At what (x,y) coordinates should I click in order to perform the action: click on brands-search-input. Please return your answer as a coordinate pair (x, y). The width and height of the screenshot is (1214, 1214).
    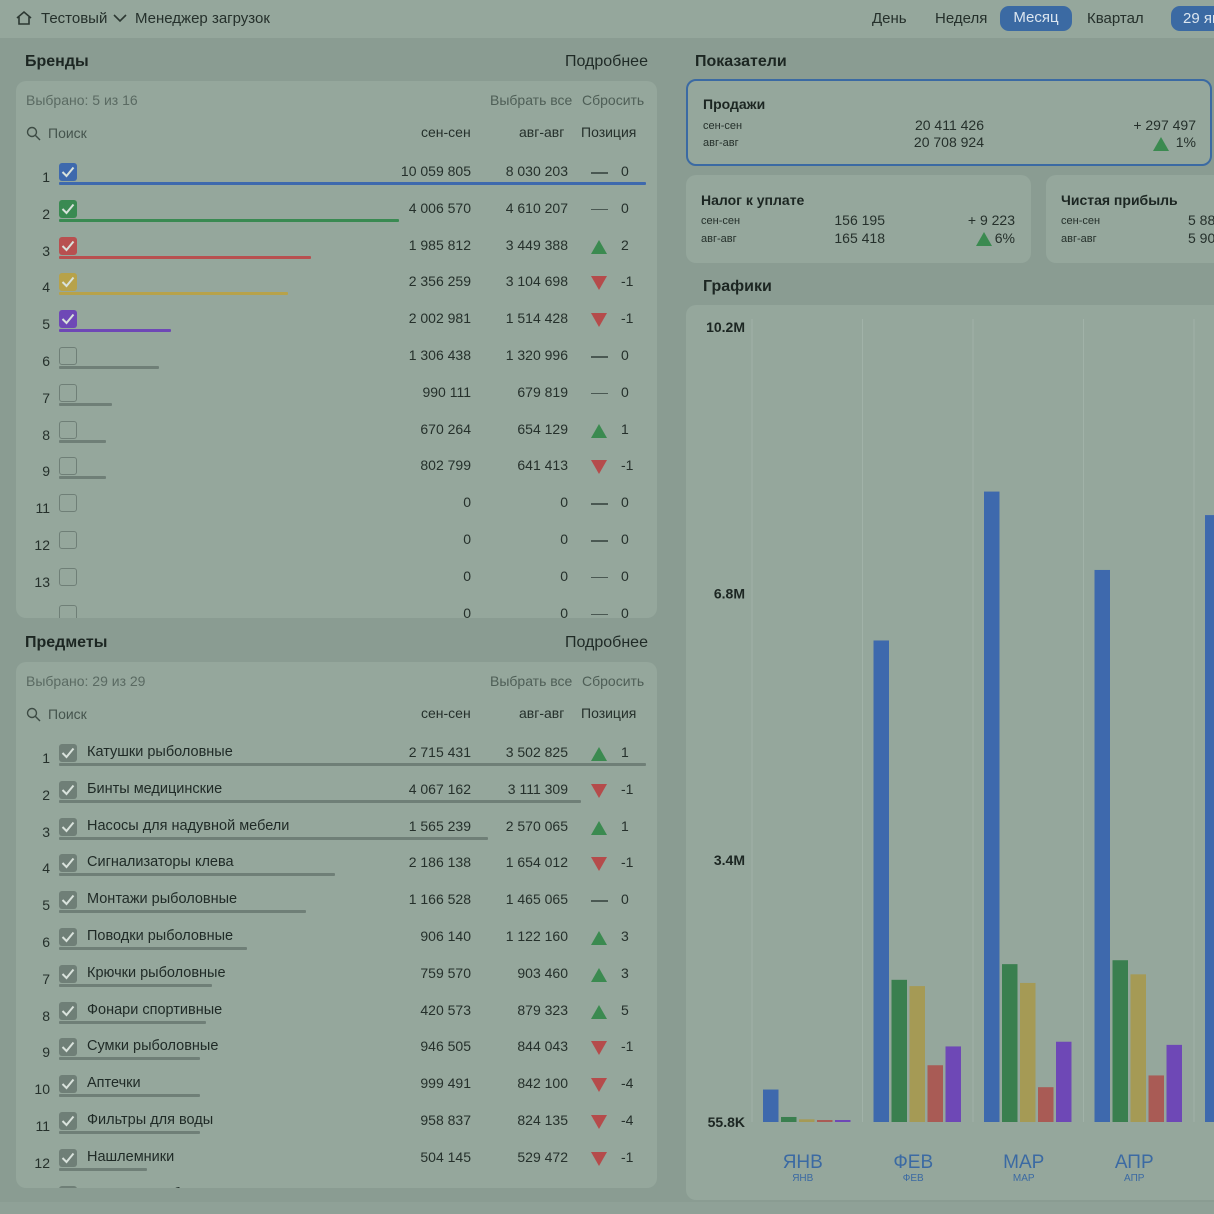
    Looking at the image, I should click on (103, 133).